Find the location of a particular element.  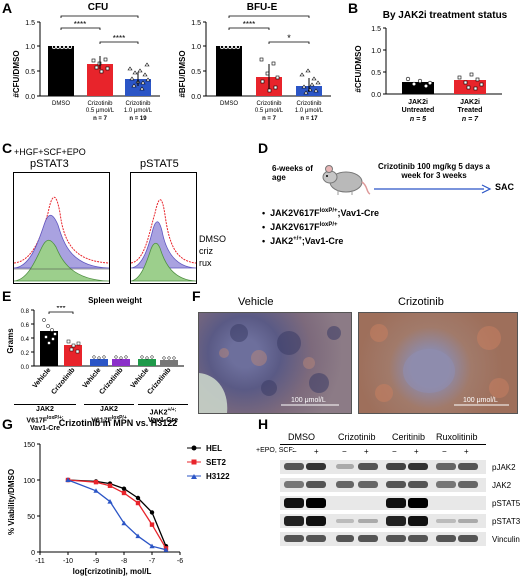

micrograph-vehicle: 100 μmol/L is located at coordinates (275, 363).